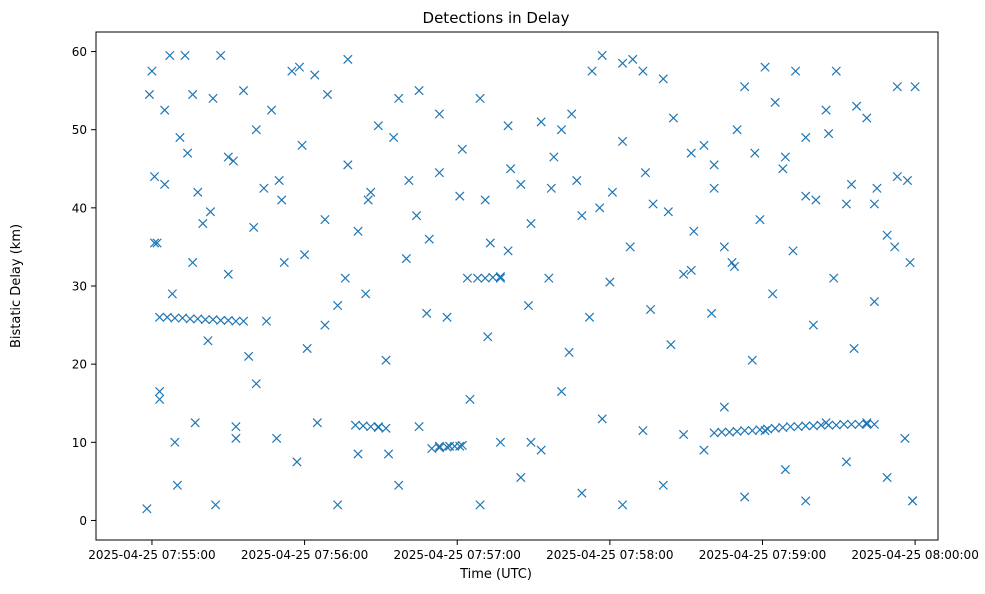 This screenshot has height=594, width=985. What do you see at coordinates (151, 555) in the screenshot?
I see `x-tick-label: 2025-04-25 07:55:00` at bounding box center [151, 555].